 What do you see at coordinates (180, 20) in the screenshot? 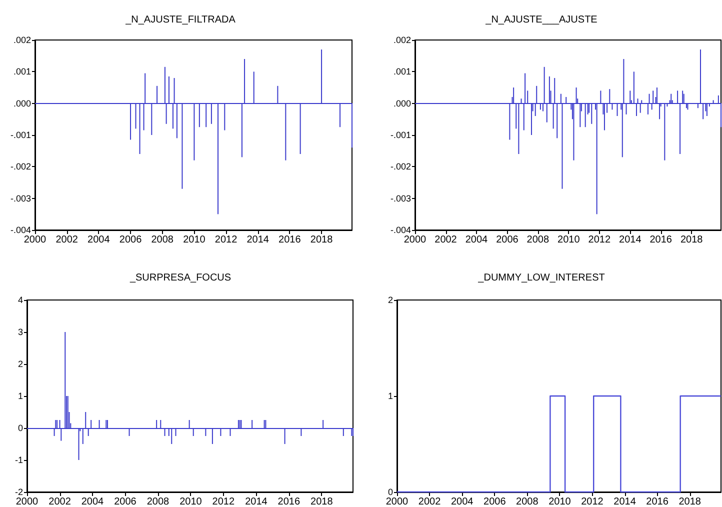
I see `chart-title: _N_AJUSTE_FILTRADA` at bounding box center [180, 20].